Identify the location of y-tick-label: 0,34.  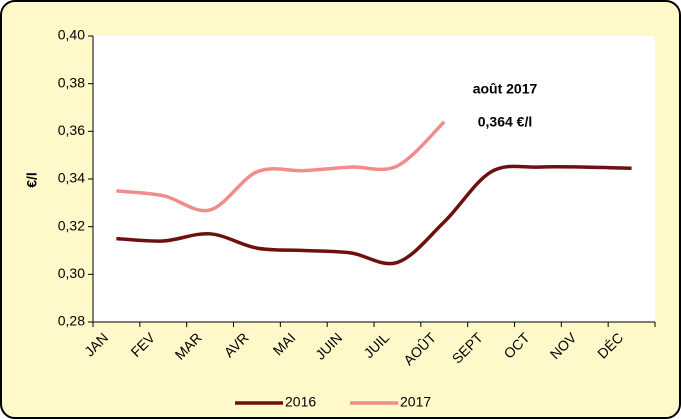
(71, 178).